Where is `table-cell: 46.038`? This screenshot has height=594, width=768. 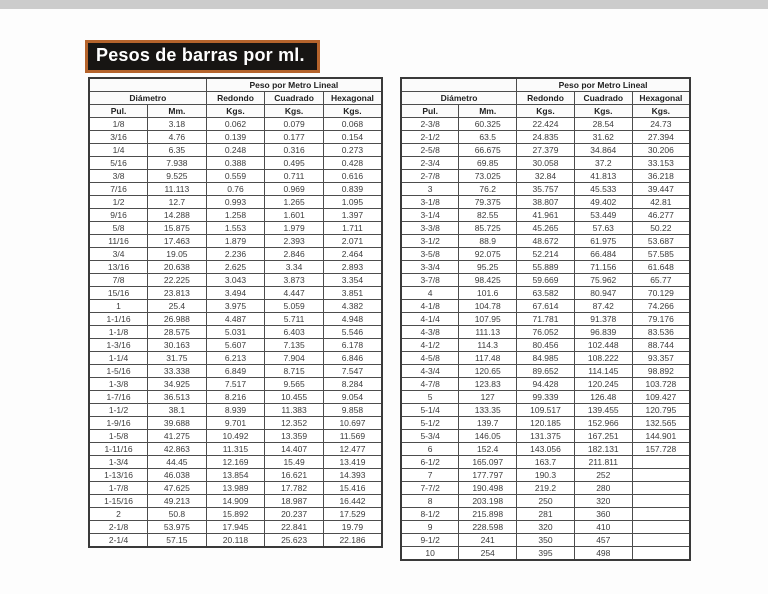 table-cell: 46.038 is located at coordinates (177, 475).